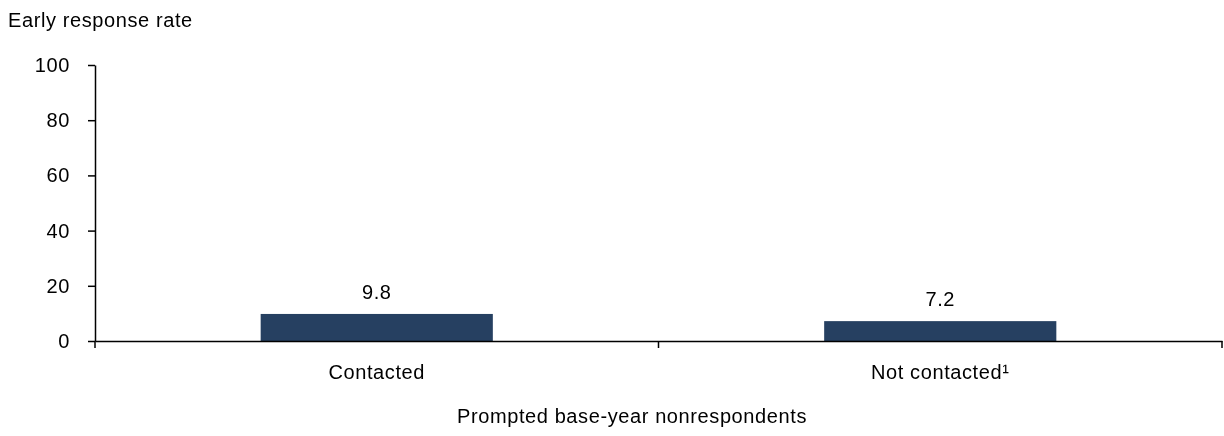  I want to click on y-tick-label: 40, so click(58, 230).